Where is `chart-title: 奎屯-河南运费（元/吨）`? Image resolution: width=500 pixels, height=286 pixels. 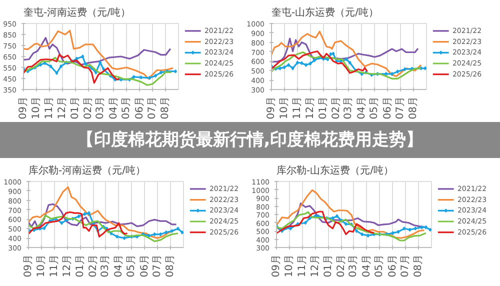 chart-title: 奎屯-河南运费（元/吨） is located at coordinates (77, 12).